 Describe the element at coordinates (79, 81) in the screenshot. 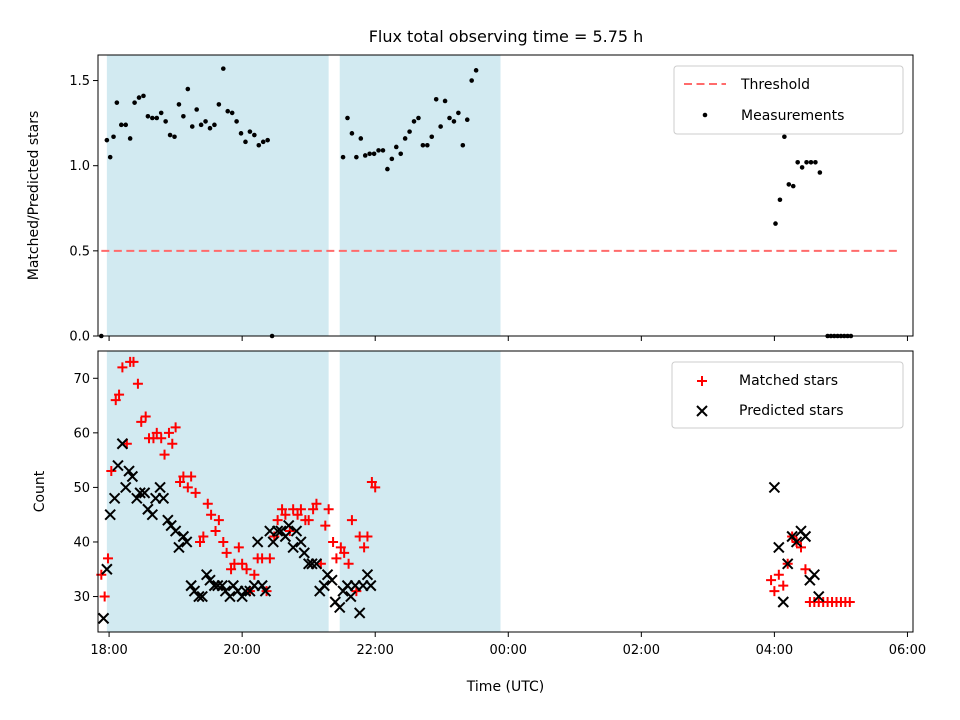

I see `y-tick-label: 1.5` at that location.